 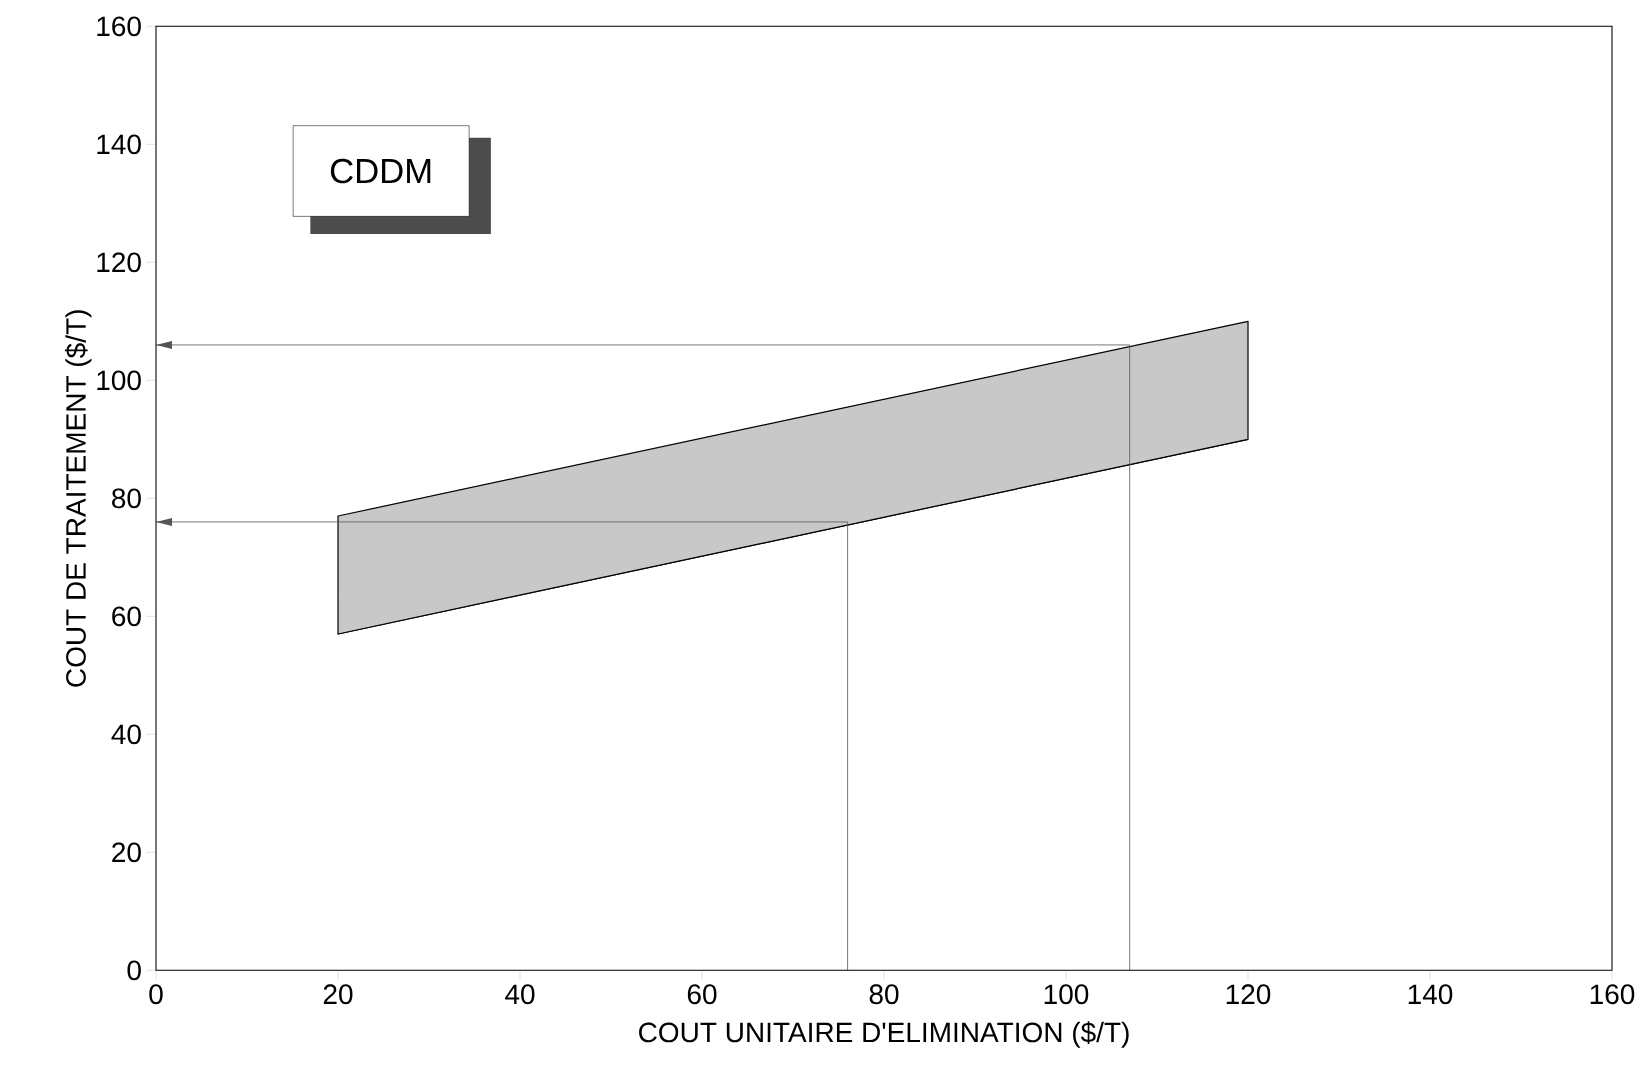 What do you see at coordinates (126, 734) in the screenshot?
I see `y-tick-label: 40` at bounding box center [126, 734].